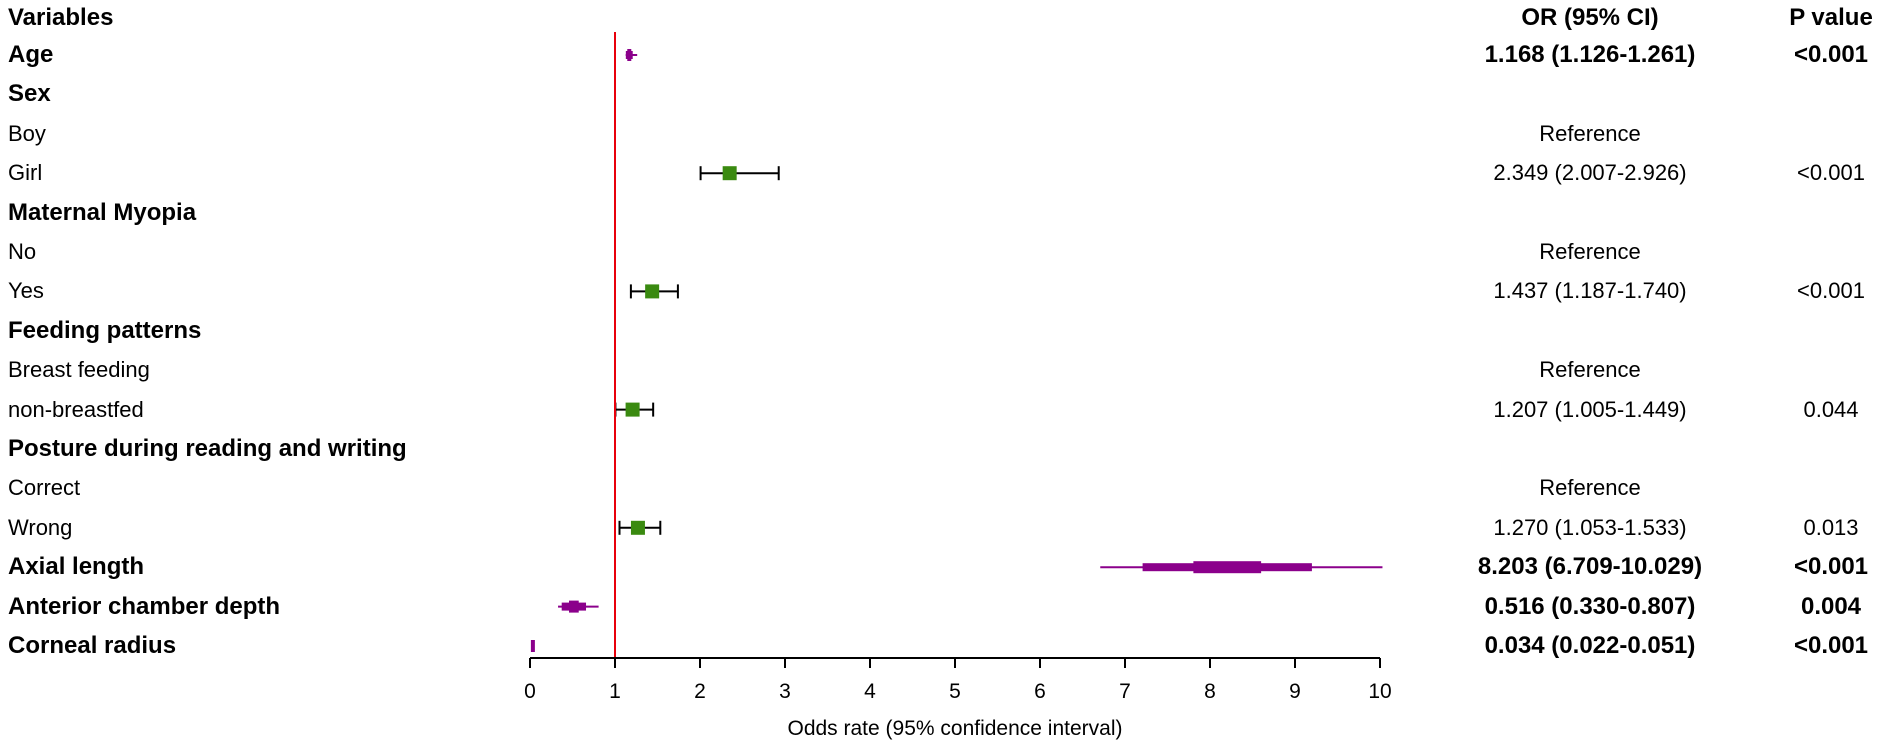 This screenshot has height=754, width=1902. What do you see at coordinates (615, 691) in the screenshot?
I see `x-tick-label: 1` at bounding box center [615, 691].